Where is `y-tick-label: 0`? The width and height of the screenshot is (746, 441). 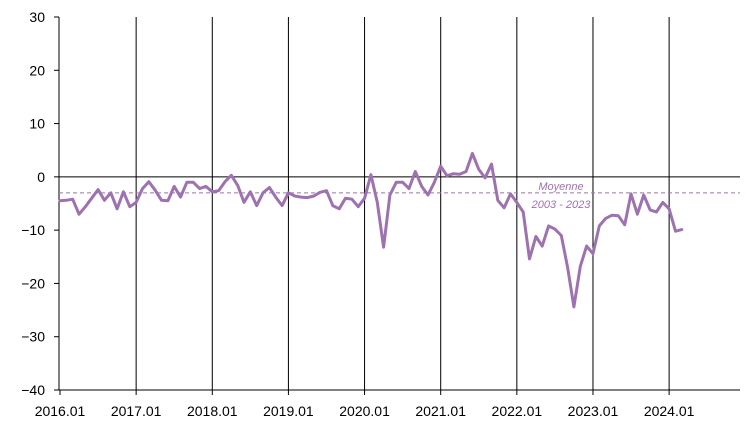 y-tick-label: 0 is located at coordinates (41, 177).